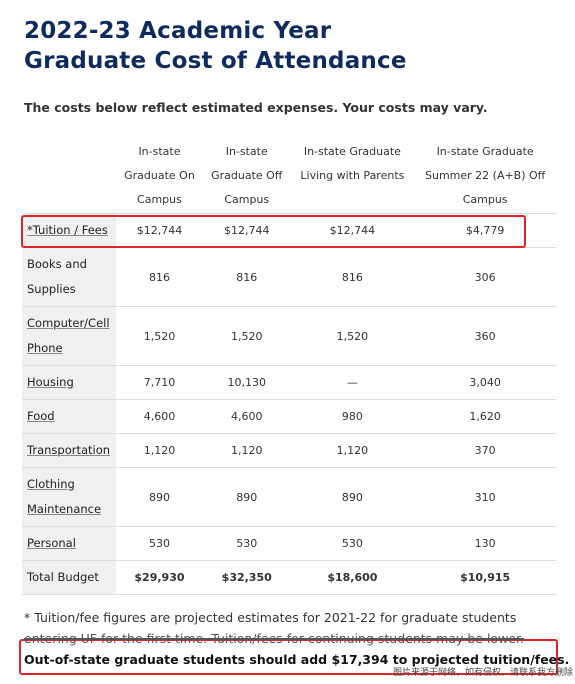 The image size is (575, 684). Describe the element at coordinates (352, 416) in the screenshot. I see `cell-value: 980` at that location.